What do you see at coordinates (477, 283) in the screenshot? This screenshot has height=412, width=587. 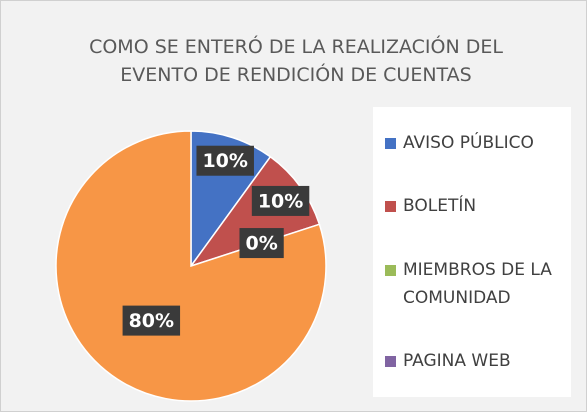 I see `legend-label: MIEMBROS DE LA COMUNIDAD` at bounding box center [477, 283].